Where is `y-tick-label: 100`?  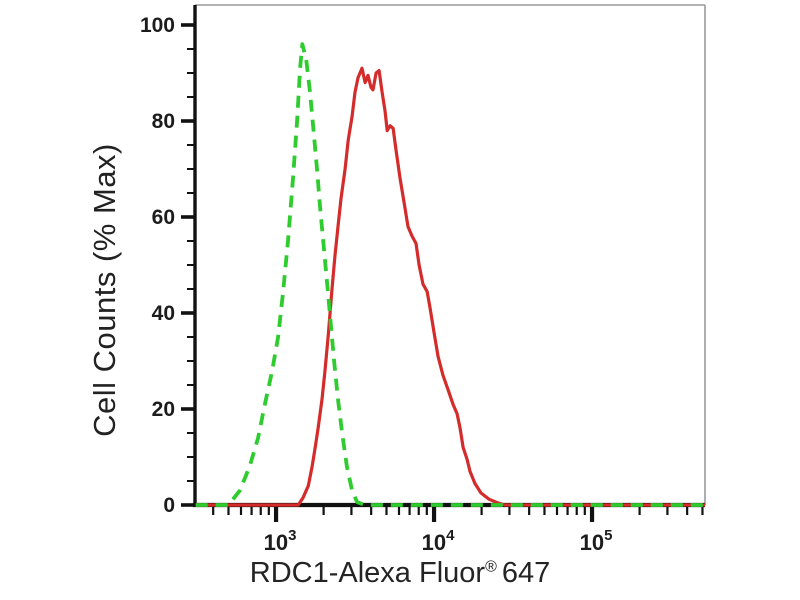 y-tick-label: 100 is located at coordinates (157, 25).